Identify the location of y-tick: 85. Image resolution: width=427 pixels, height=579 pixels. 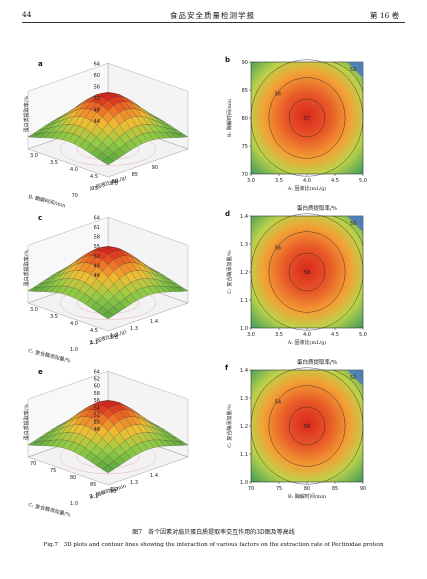
(245, 91).